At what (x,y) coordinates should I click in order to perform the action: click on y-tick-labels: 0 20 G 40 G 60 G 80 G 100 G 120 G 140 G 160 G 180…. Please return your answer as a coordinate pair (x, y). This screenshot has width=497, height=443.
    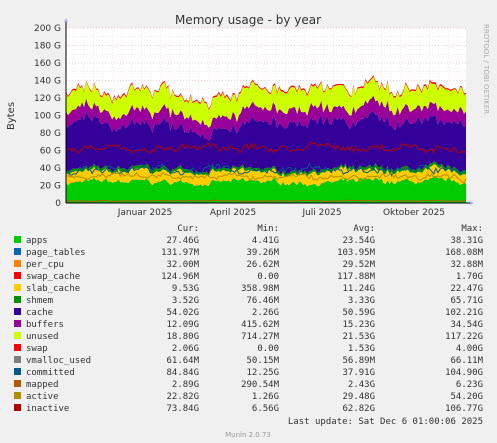
    Looking at the image, I should click on (47, 116).